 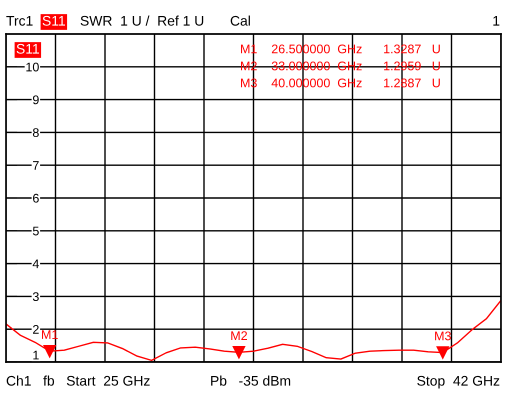 What do you see at coordinates (240, 21) in the screenshot?
I see `text: Cal` at bounding box center [240, 21].